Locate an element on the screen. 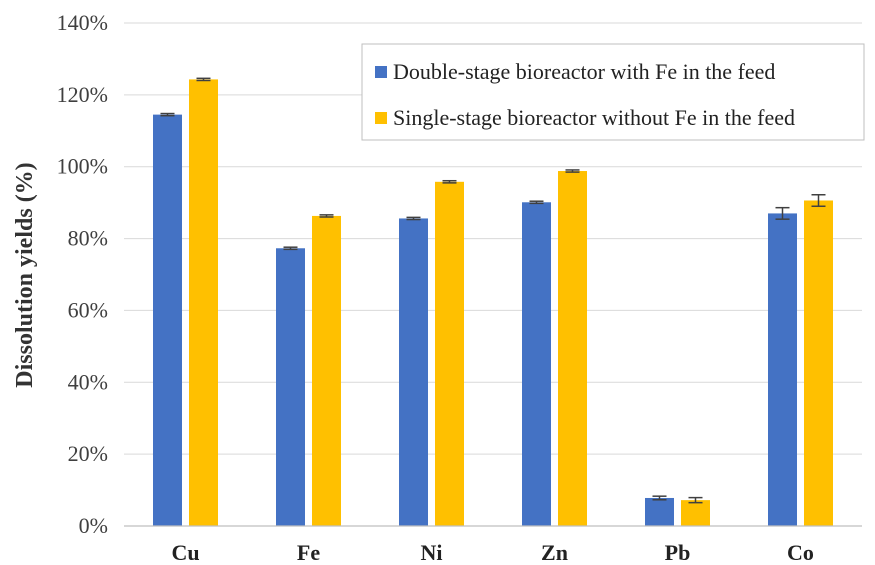 This screenshot has height=565, width=875. legend-box is located at coordinates (613, 92).